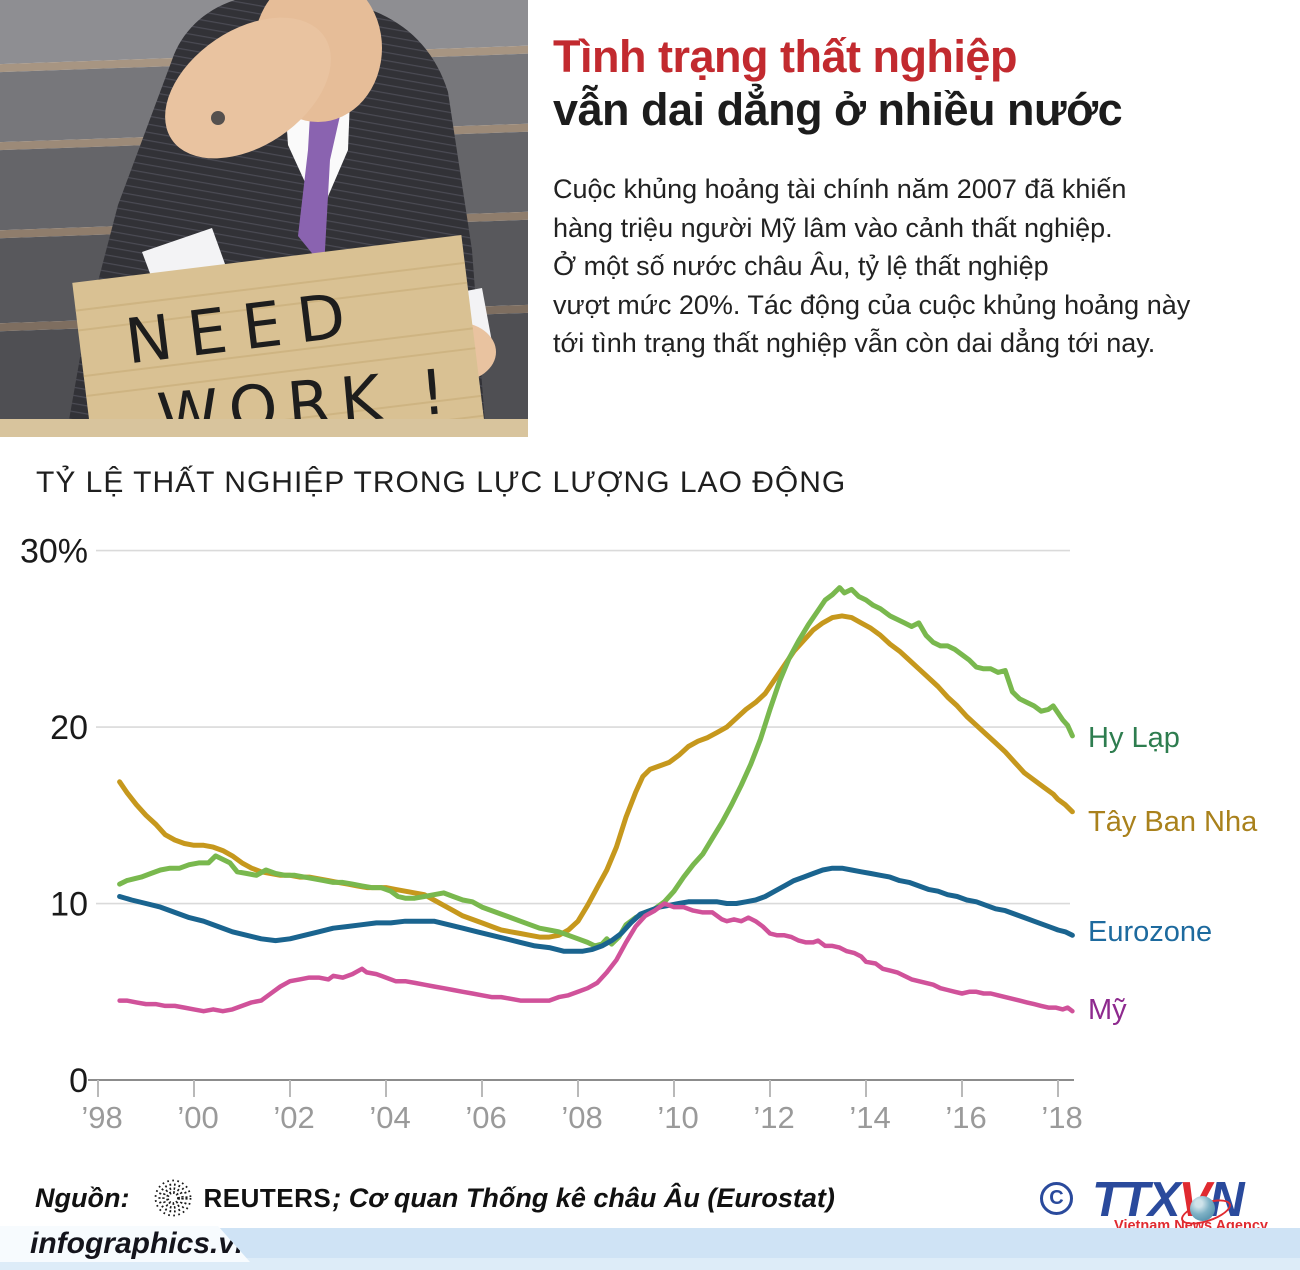 This screenshot has width=1300, height=1270. I want to click on ttxvn-branding: C TTXVN Vietnam News Agency, so click(1165, 1203).